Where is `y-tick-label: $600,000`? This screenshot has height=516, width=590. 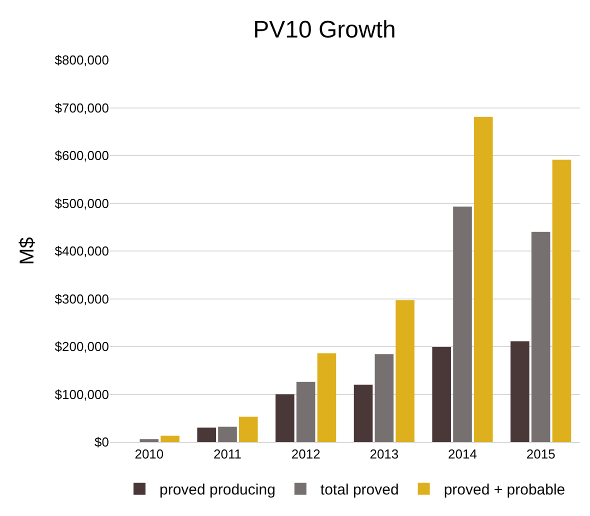
y-tick-label: $600,000 is located at coordinates (81, 156).